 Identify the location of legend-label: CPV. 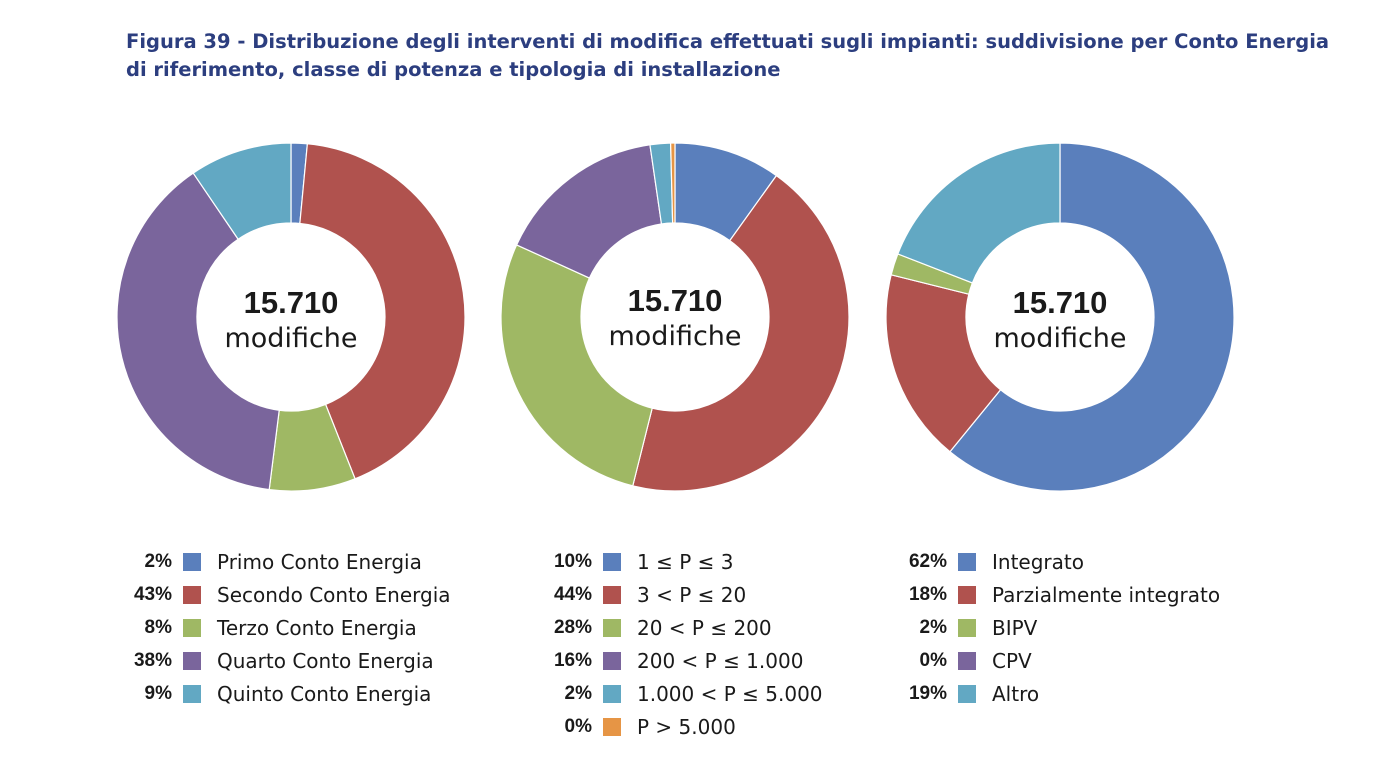
(1012, 660).